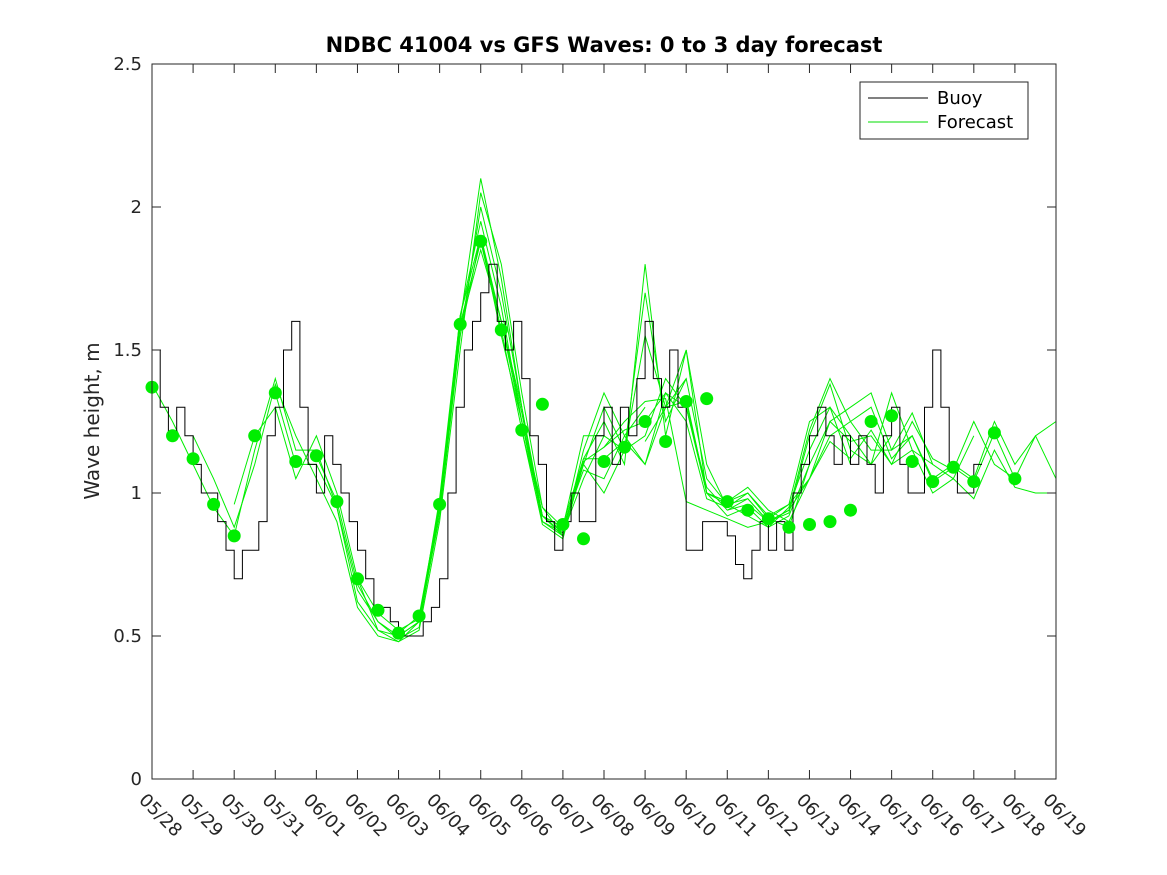 The image size is (1167, 875). What do you see at coordinates (127, 350) in the screenshot?
I see `y-tick-label: 1.5` at bounding box center [127, 350].